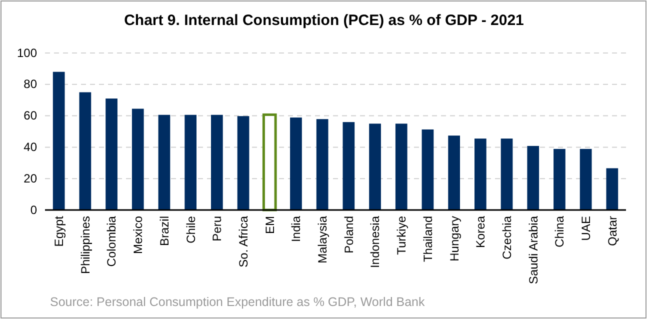 The width and height of the screenshot is (648, 320). Describe the element at coordinates (27, 53) in the screenshot. I see `y-tick-label: 100` at that location.